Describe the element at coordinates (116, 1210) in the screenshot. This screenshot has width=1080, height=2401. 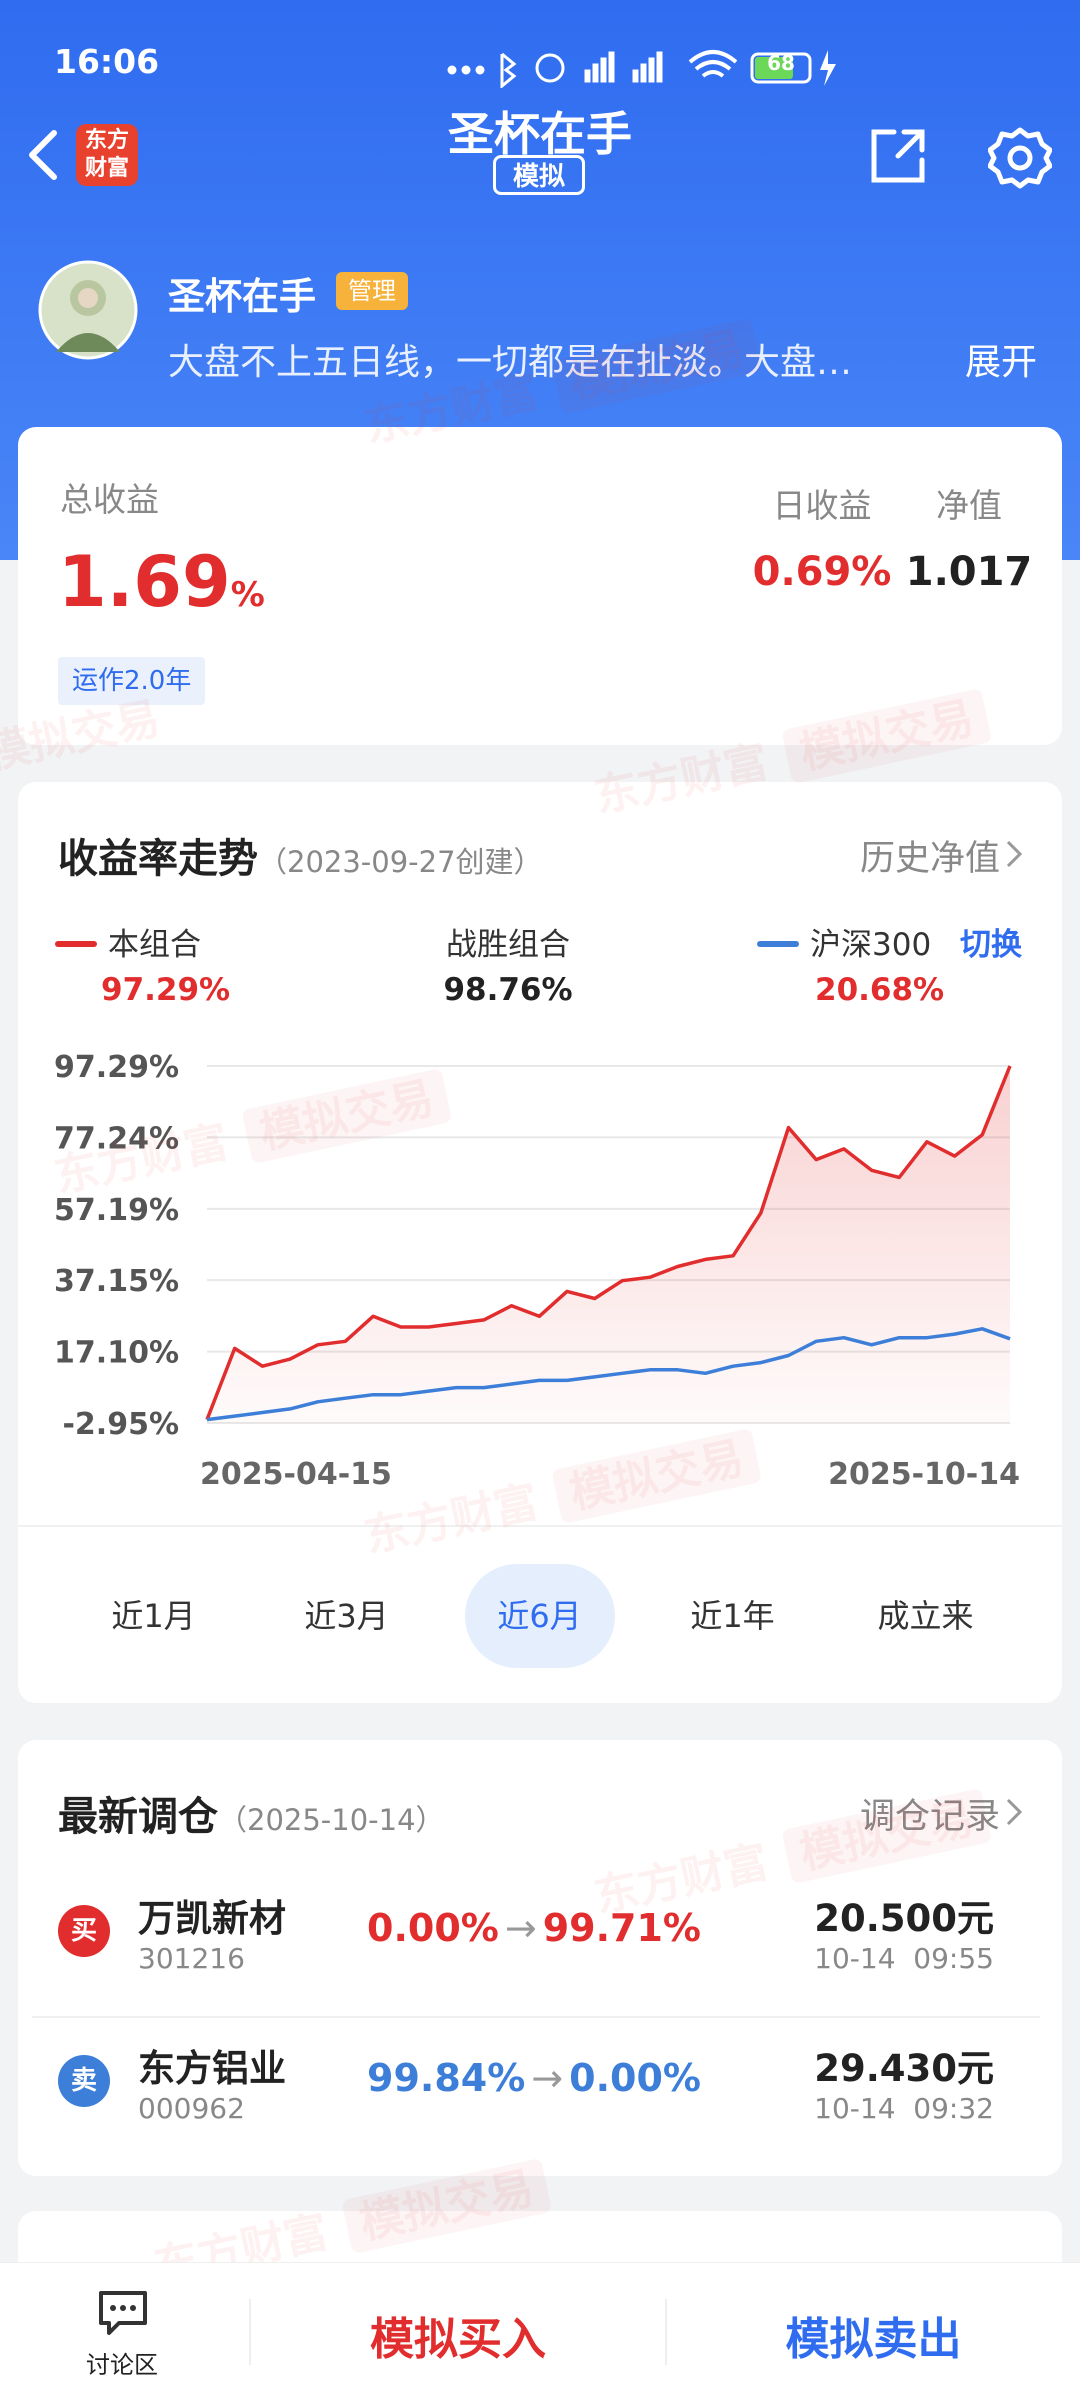
I see `y-tick-label: 57.19%` at that location.